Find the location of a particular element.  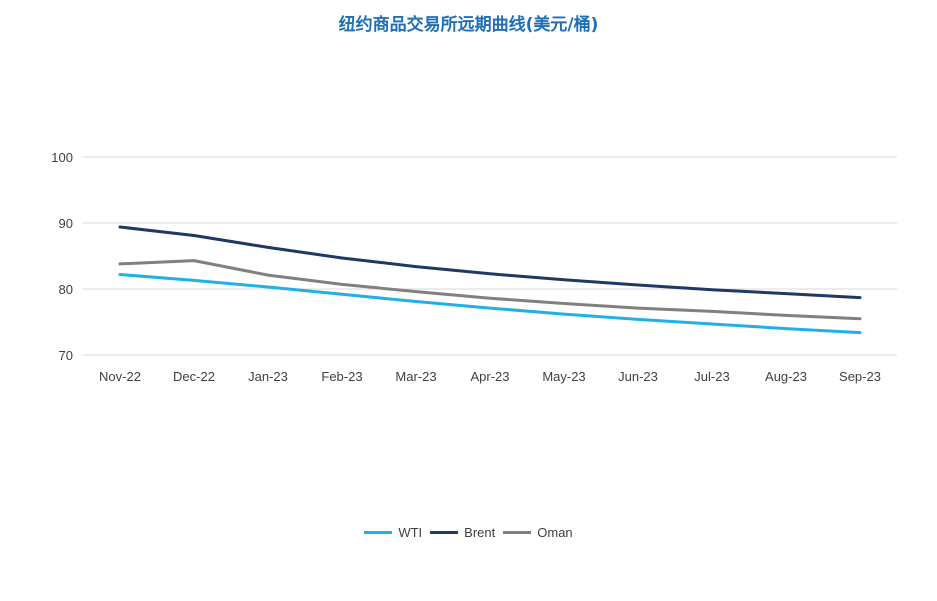

legend-item-oman: Oman is located at coordinates (538, 532).